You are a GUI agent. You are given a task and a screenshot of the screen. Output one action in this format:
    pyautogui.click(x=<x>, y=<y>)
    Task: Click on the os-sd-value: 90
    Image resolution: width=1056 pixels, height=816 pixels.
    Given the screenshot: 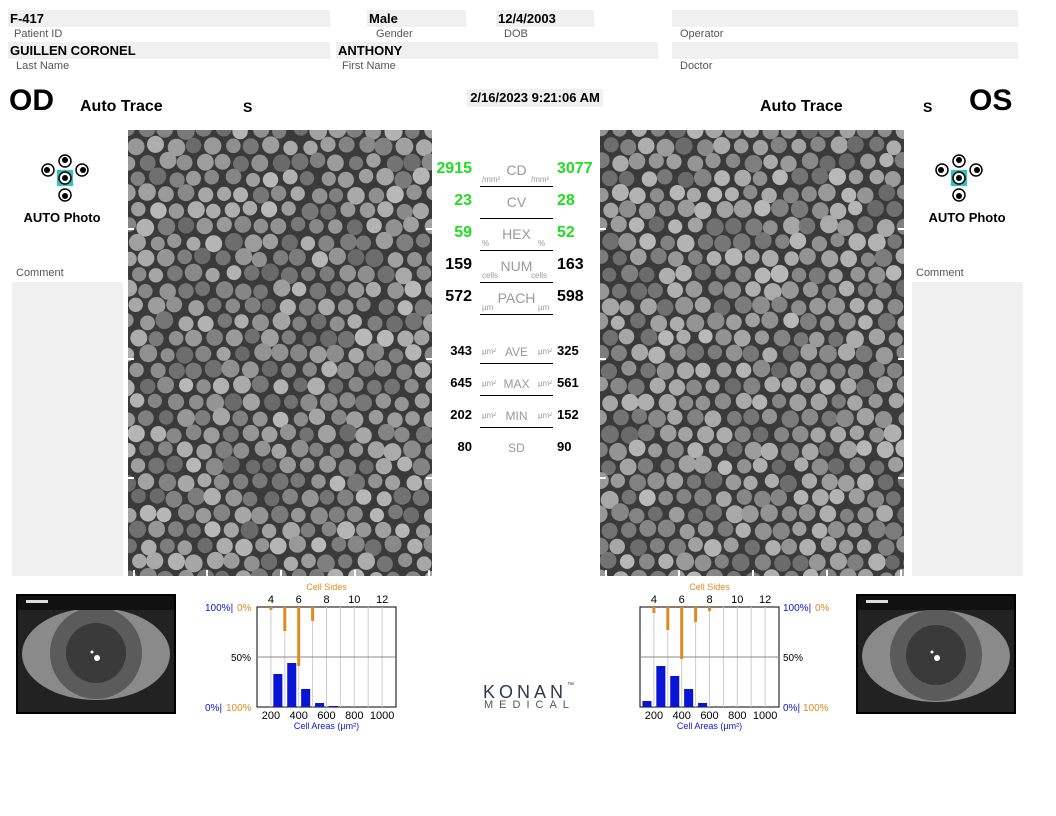 What is the action you would take?
    pyautogui.click(x=564, y=446)
    